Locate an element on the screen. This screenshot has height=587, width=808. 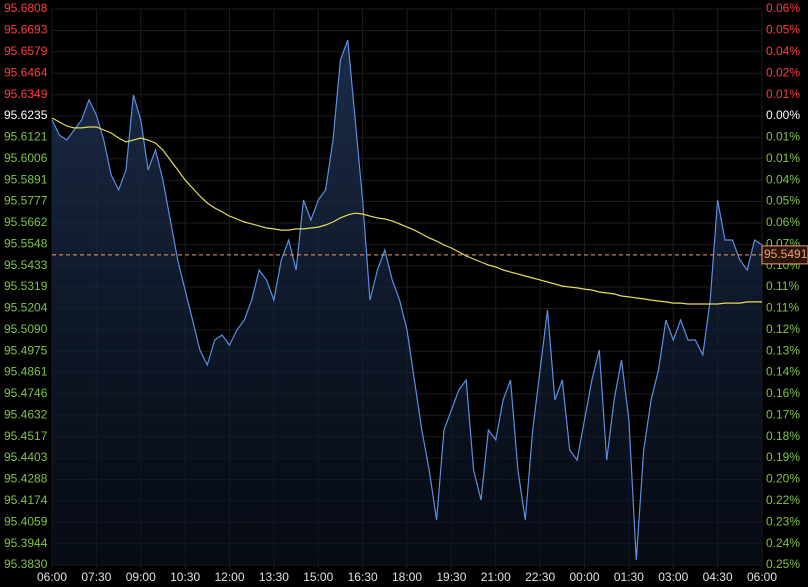
x-tick-label: 00:00 is located at coordinates (584, 577).